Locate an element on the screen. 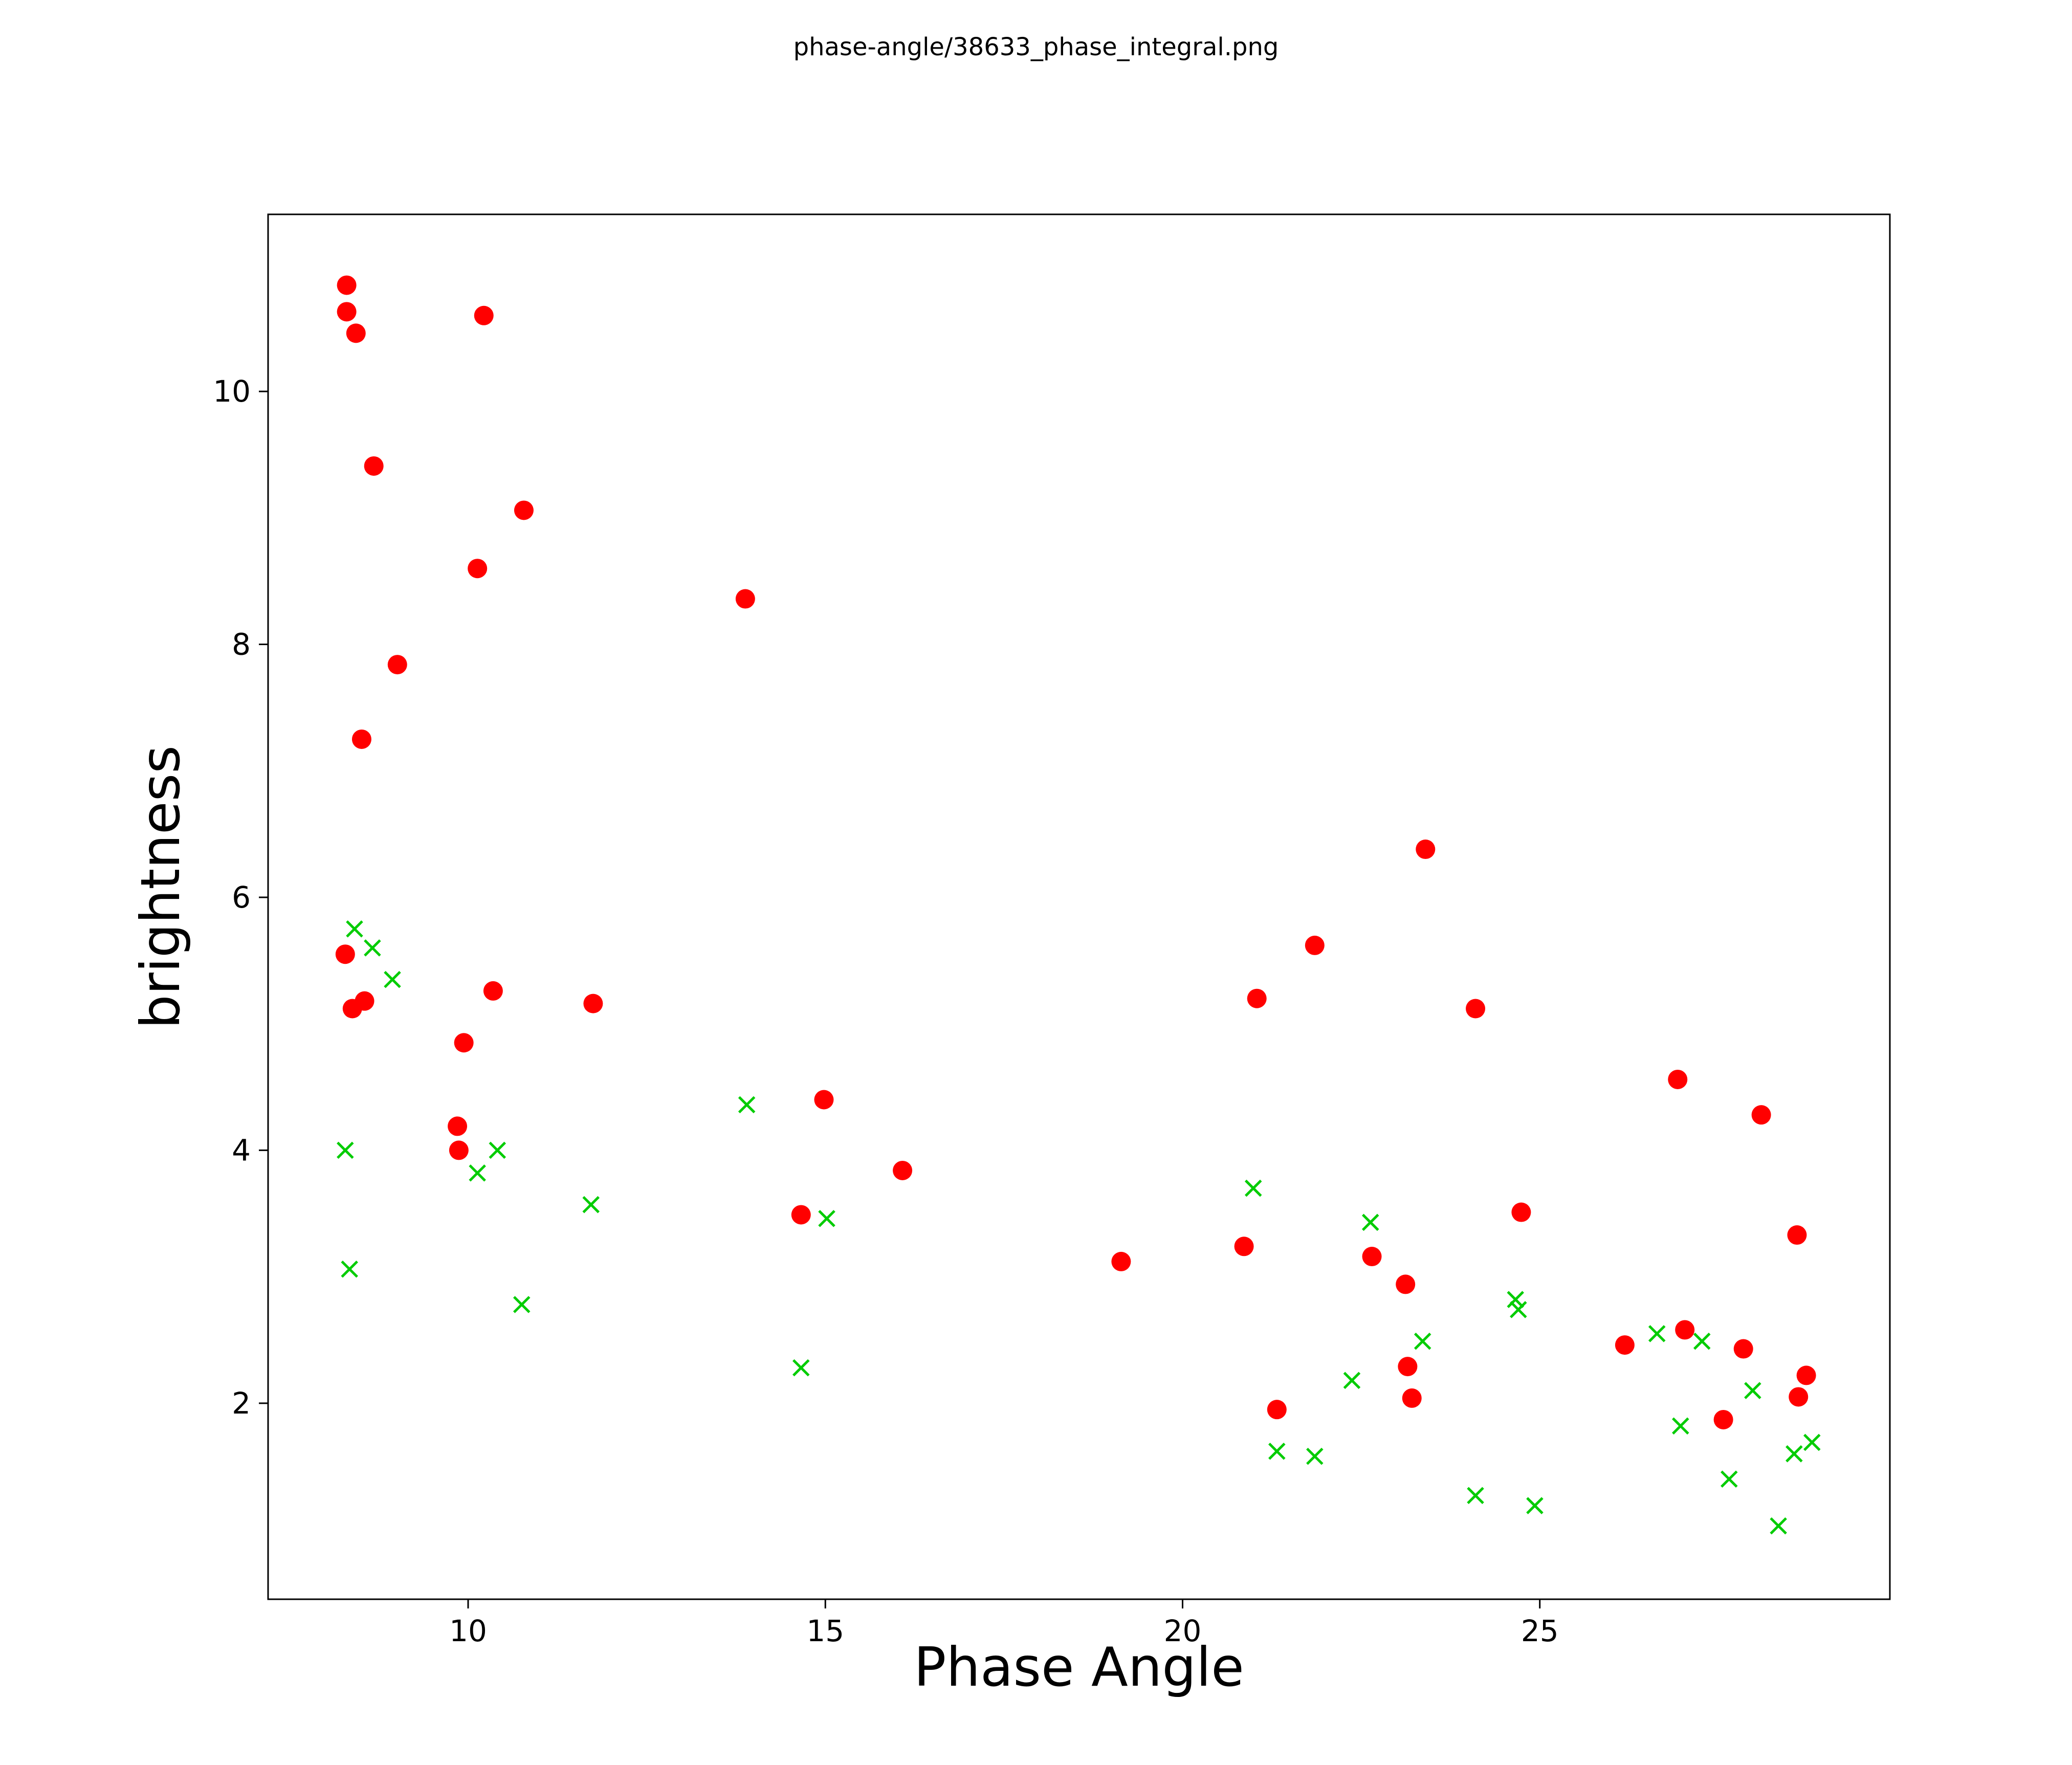 The image size is (2072, 1765). y-tick-label: 10 is located at coordinates (232, 391).